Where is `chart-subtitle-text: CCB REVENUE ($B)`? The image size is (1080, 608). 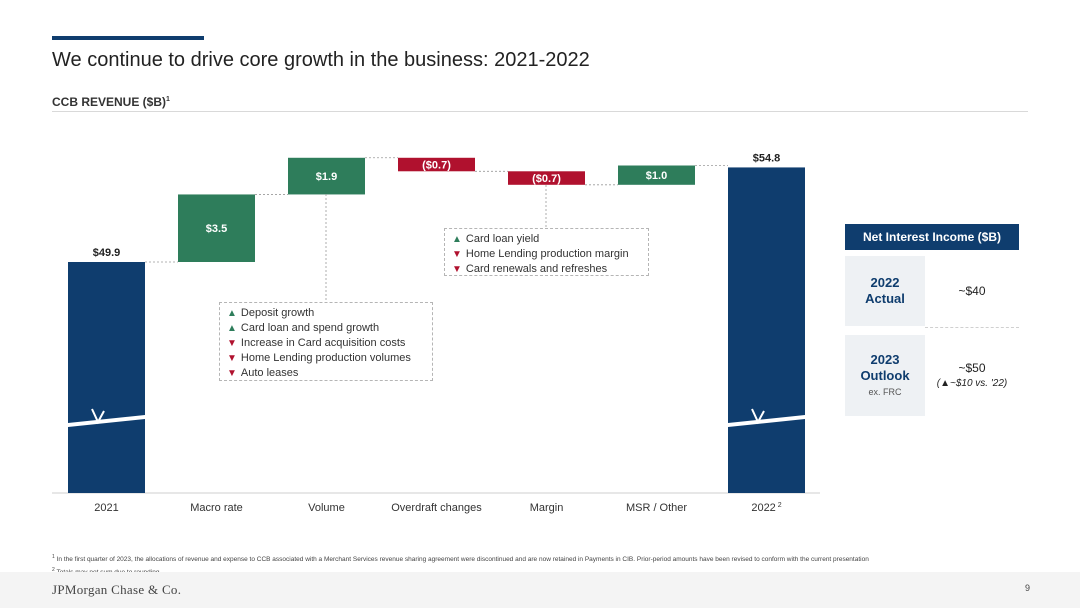
chart-subtitle-text: CCB REVENUE ($B) is located at coordinates (109, 102).